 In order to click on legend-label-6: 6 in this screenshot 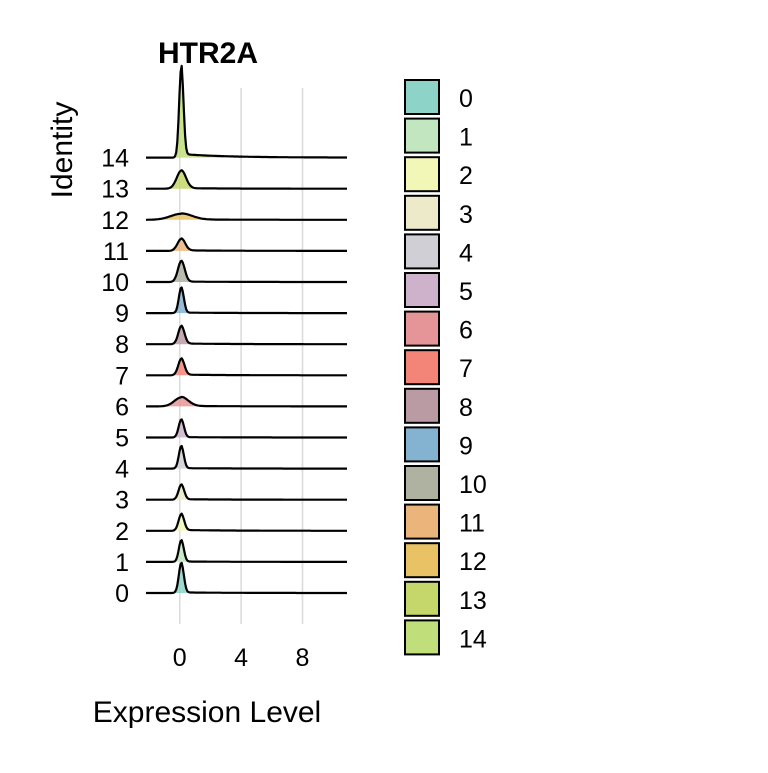, I will do `click(466, 331)`.